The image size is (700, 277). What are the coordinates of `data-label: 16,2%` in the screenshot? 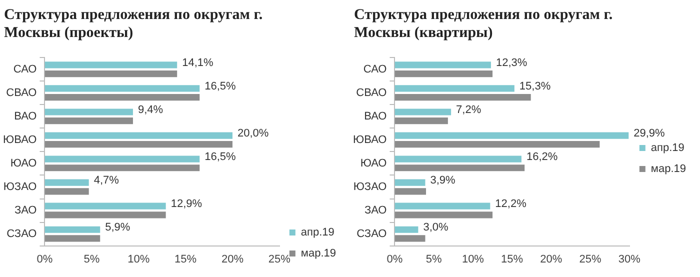 It's located at (542, 157).